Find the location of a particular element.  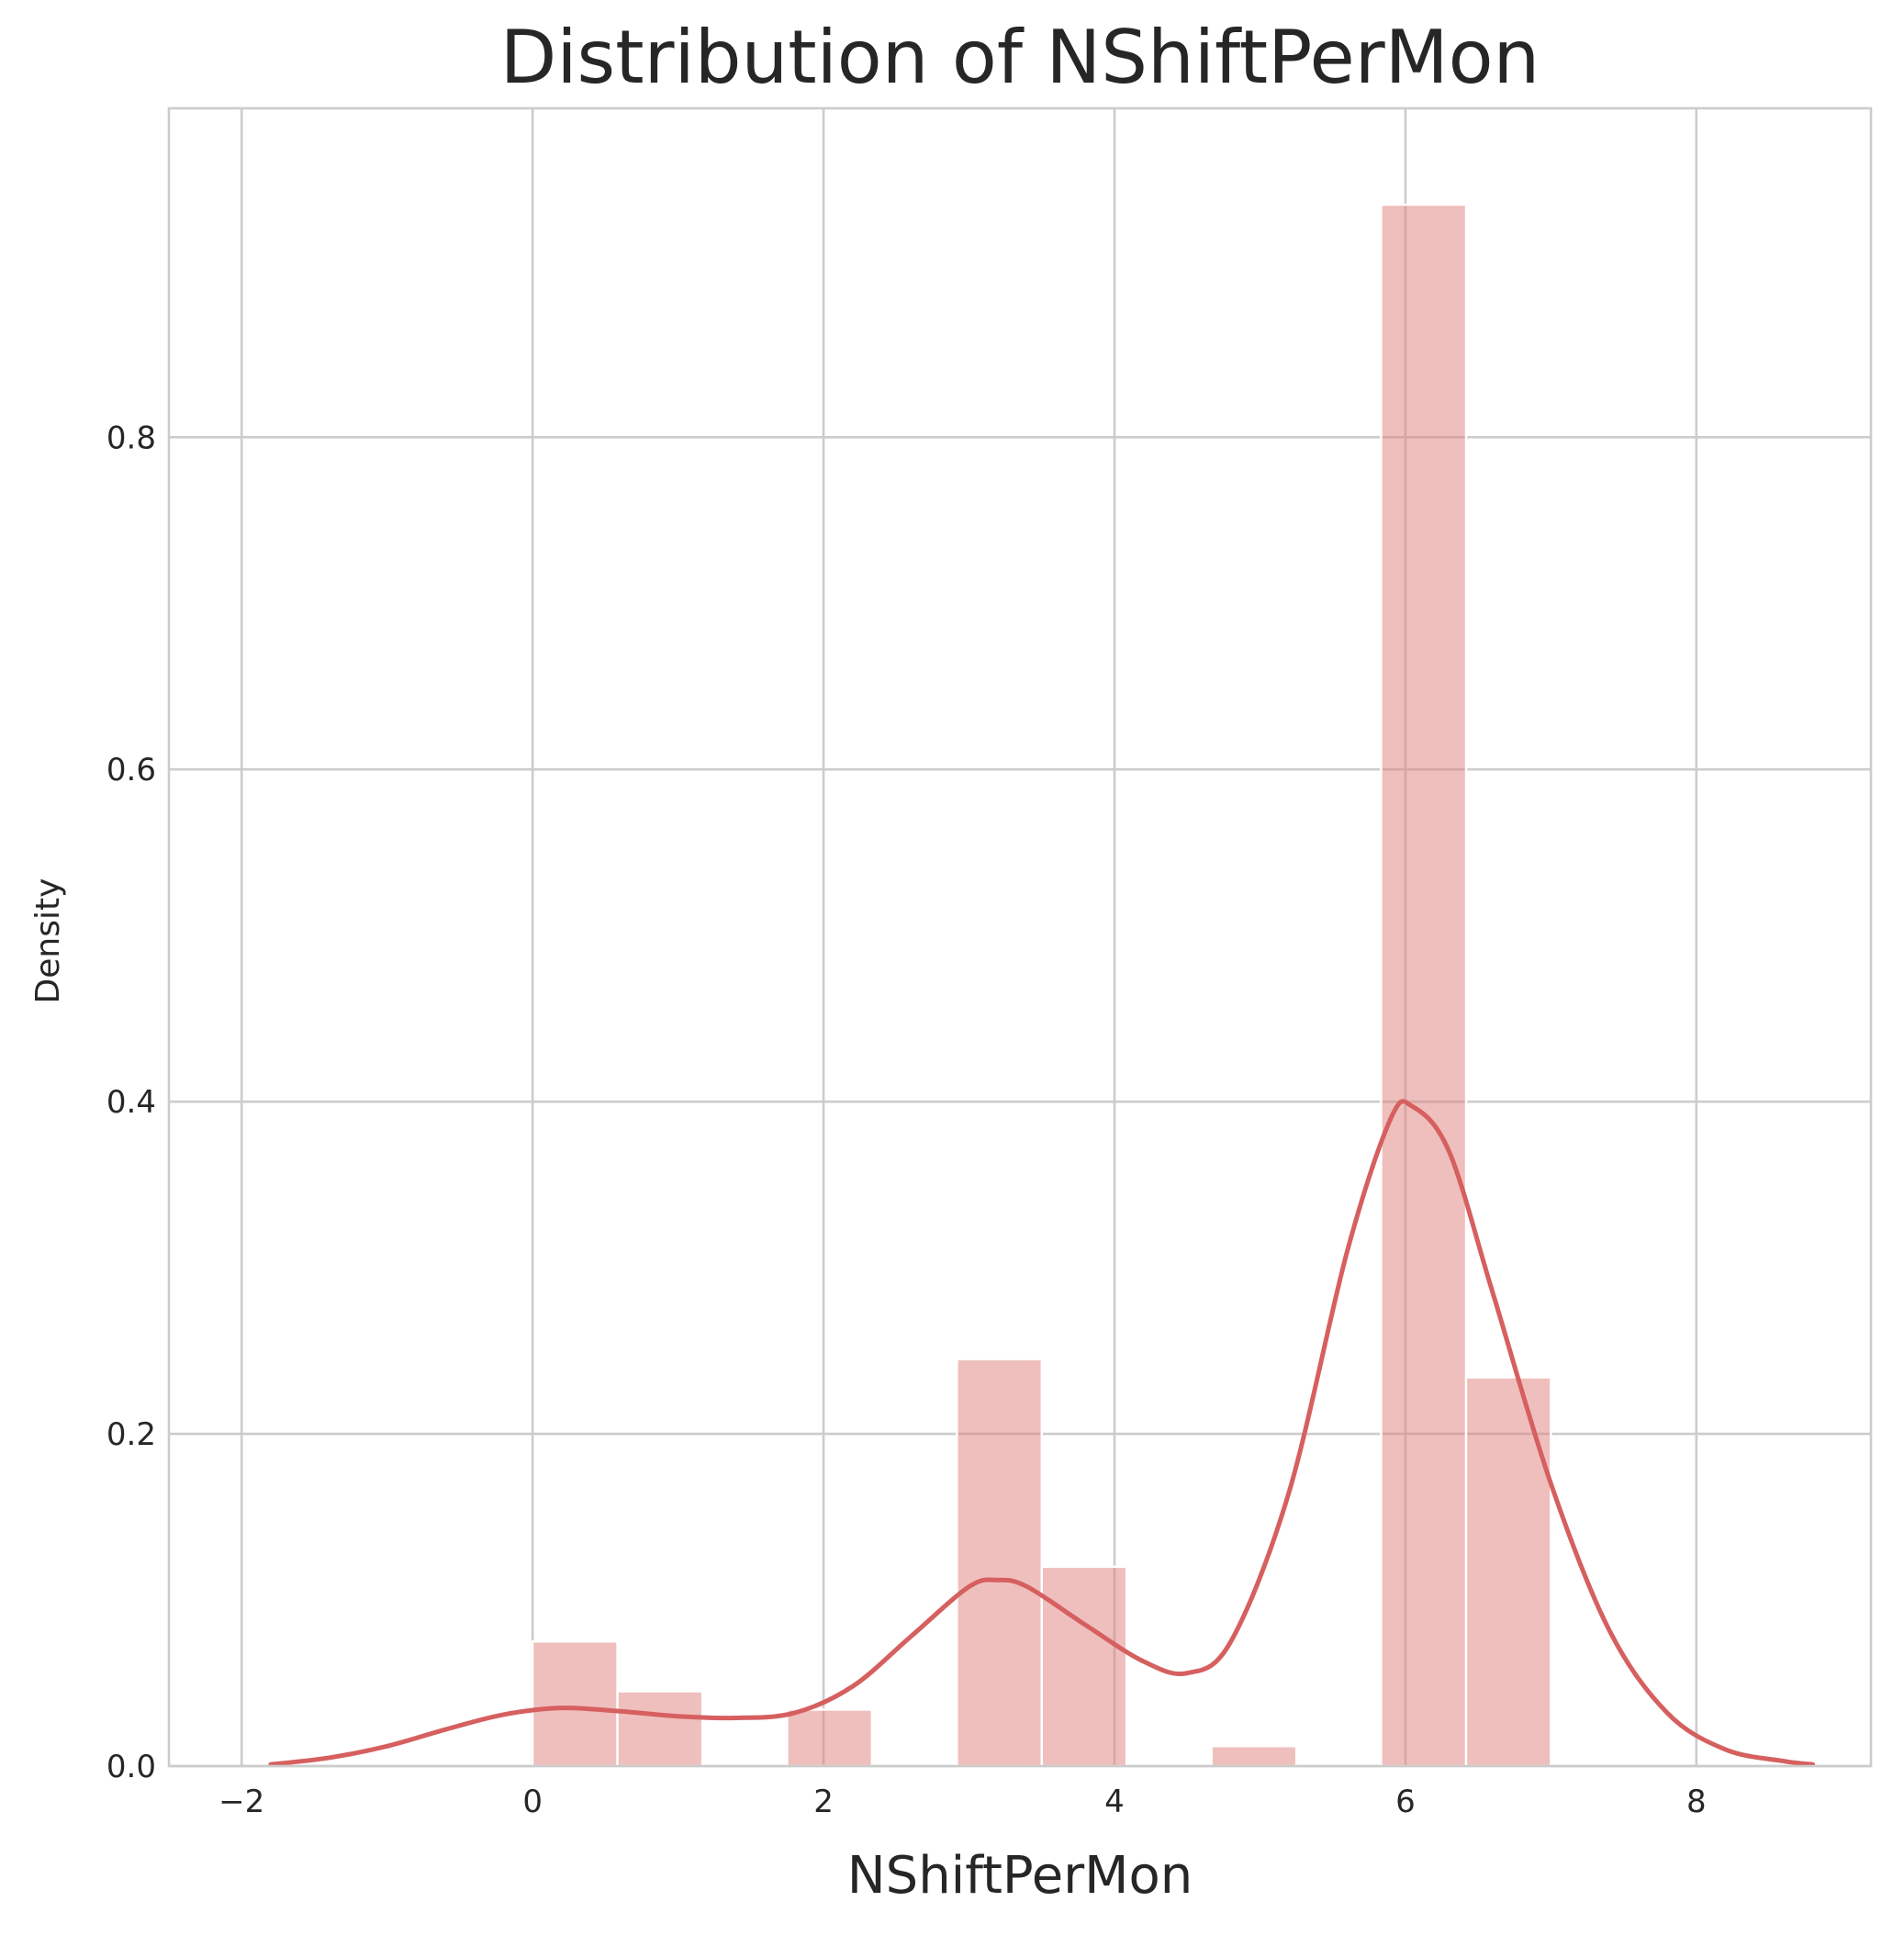

x-tick-label: 6 is located at coordinates (1405, 1802).